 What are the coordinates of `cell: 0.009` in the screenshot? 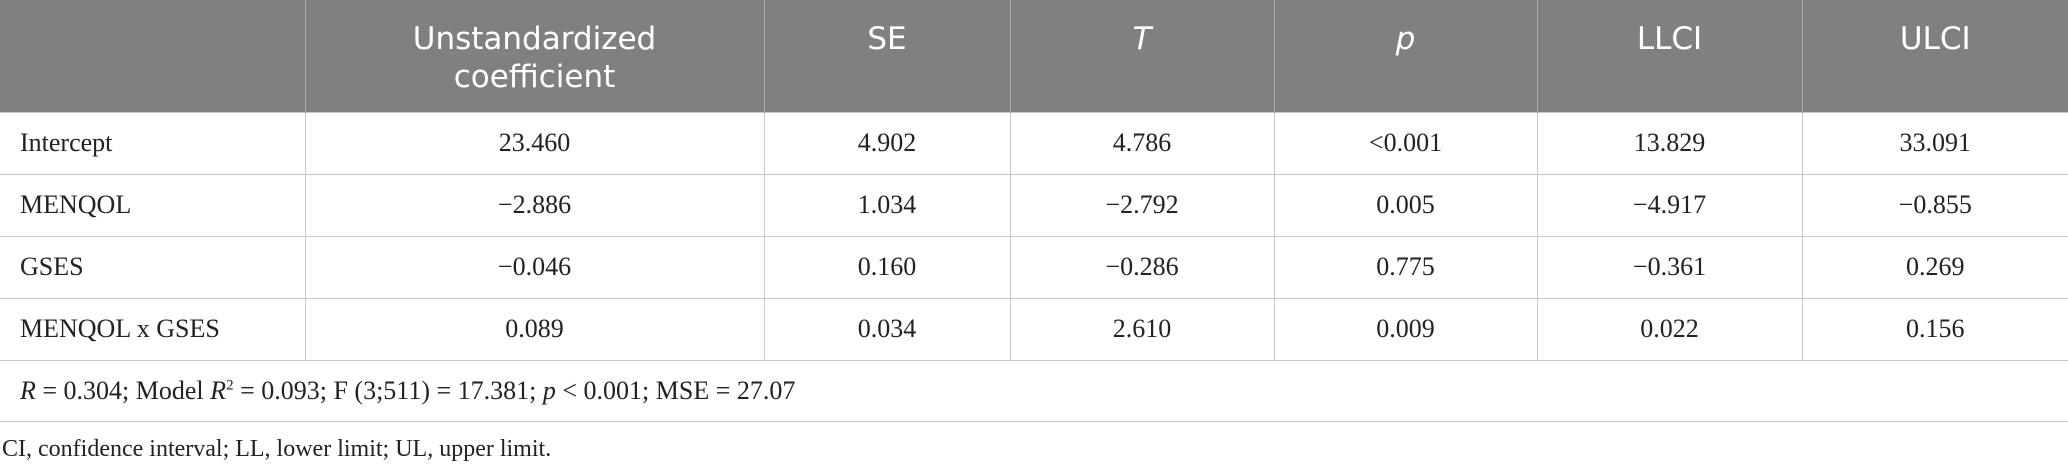 It's located at (1405, 329).